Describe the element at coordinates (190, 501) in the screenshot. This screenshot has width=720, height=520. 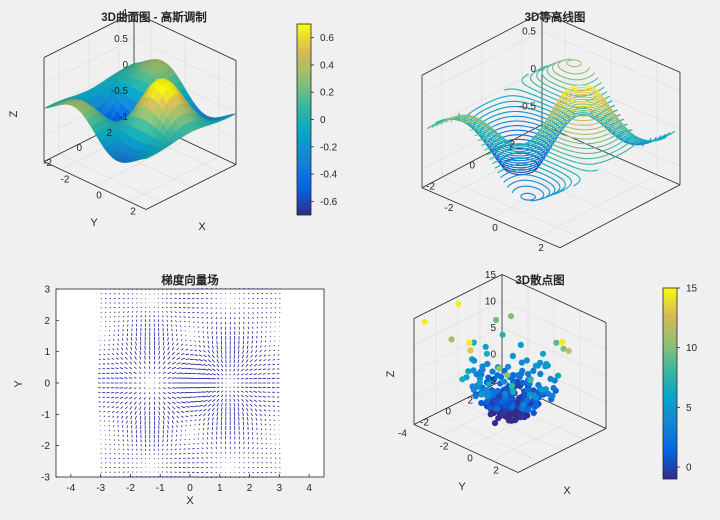
I see `quiver-xlabel: X` at that location.